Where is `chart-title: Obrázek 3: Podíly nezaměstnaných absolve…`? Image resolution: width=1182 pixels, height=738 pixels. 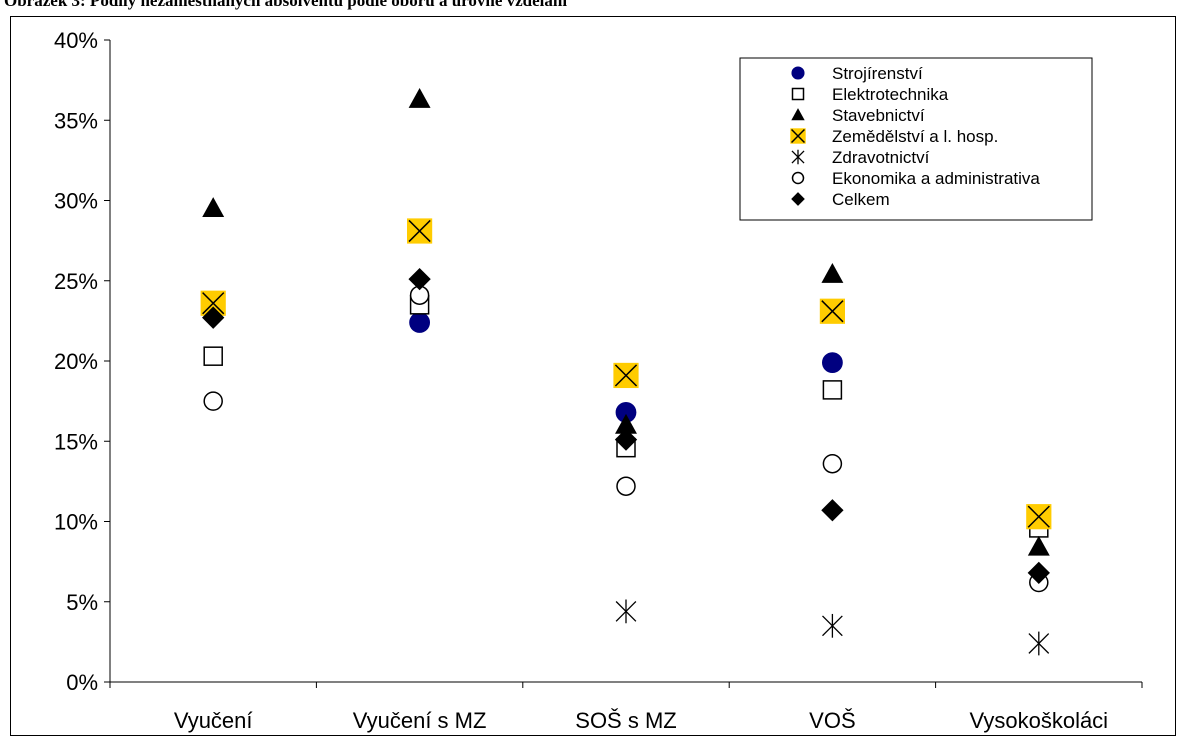 chart-title: Obrázek 3: Podíly nezaměstnaných absolve… is located at coordinates (286, 5).